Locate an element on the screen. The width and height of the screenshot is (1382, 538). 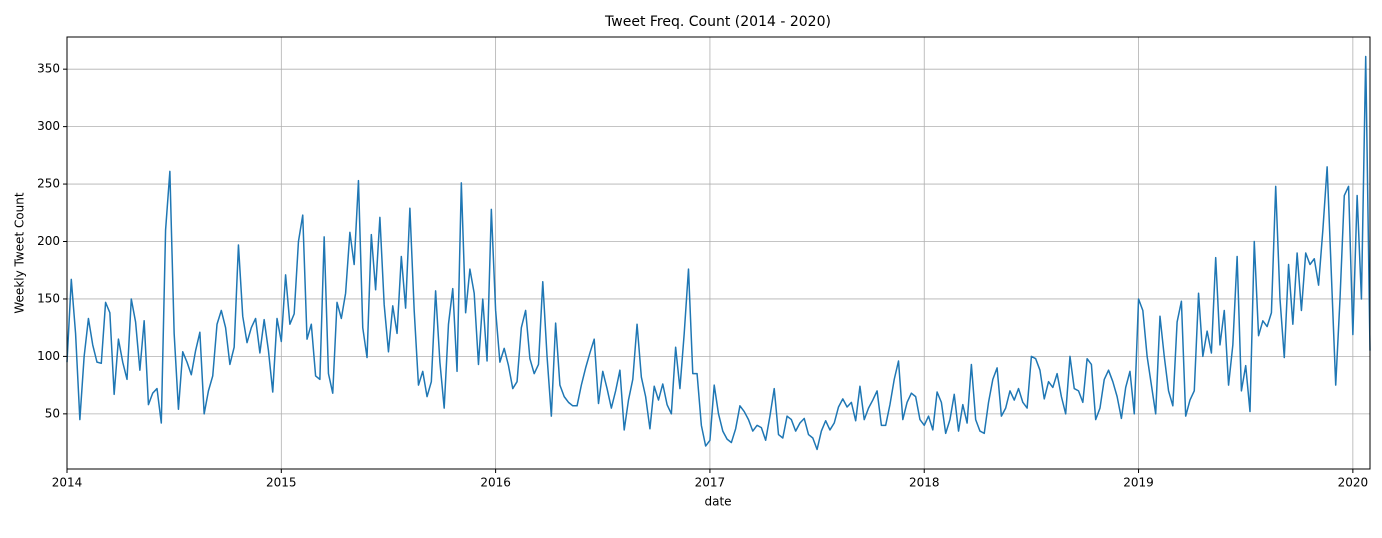
y-tick-label: 200 is located at coordinates (48, 241).